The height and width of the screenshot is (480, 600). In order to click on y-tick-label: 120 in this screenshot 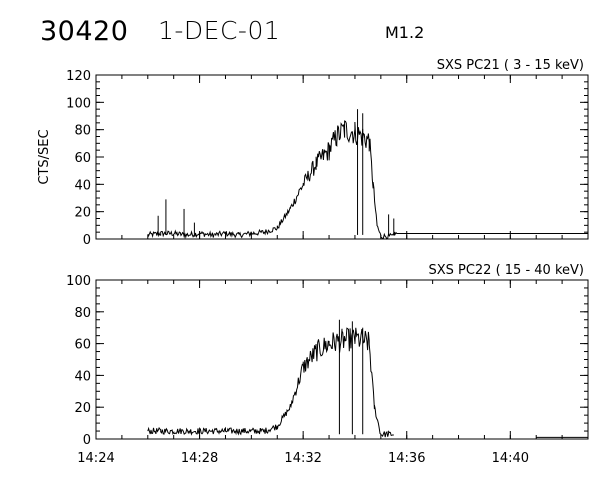, I will do `click(78, 76)`.